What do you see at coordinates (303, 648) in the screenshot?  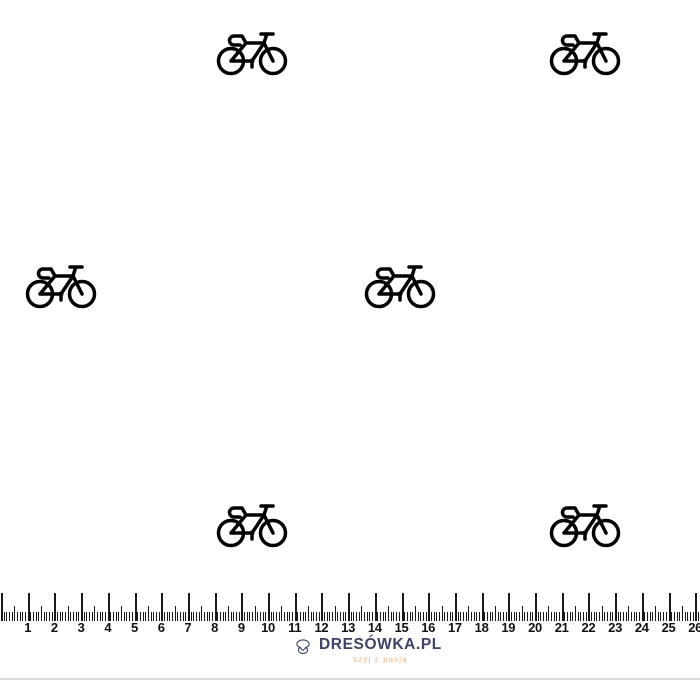 I see `thread-spool-icon` at bounding box center [303, 648].